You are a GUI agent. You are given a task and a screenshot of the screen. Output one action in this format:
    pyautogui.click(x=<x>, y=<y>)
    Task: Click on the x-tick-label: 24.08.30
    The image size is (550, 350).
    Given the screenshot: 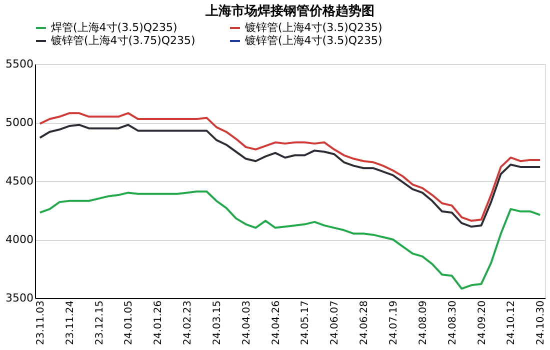 What is the action you would take?
    pyautogui.click(x=452, y=323)
    